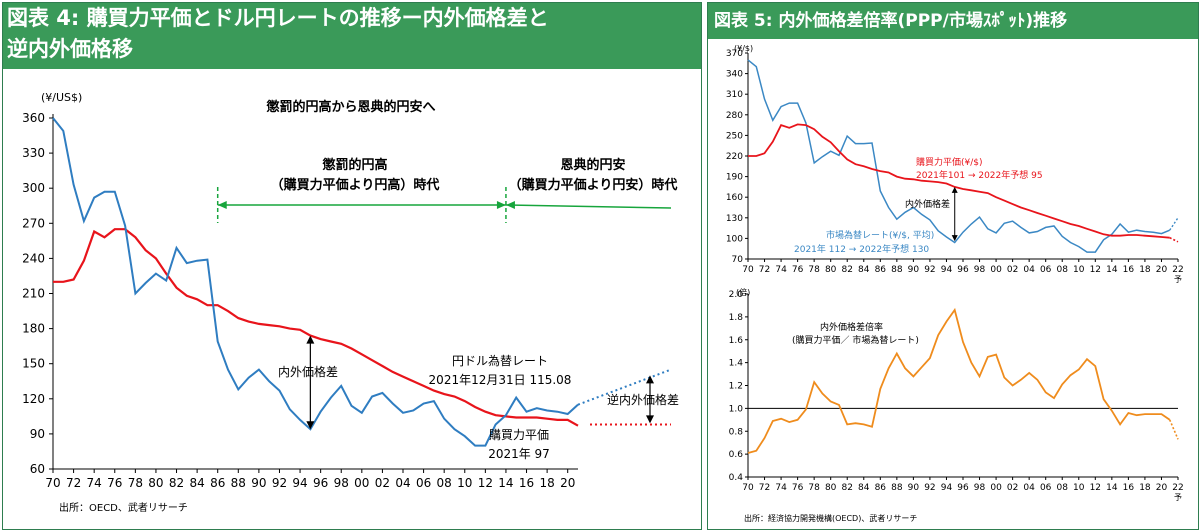  I want to click on fig5-top-y-tick-label: 250, so click(734, 136).